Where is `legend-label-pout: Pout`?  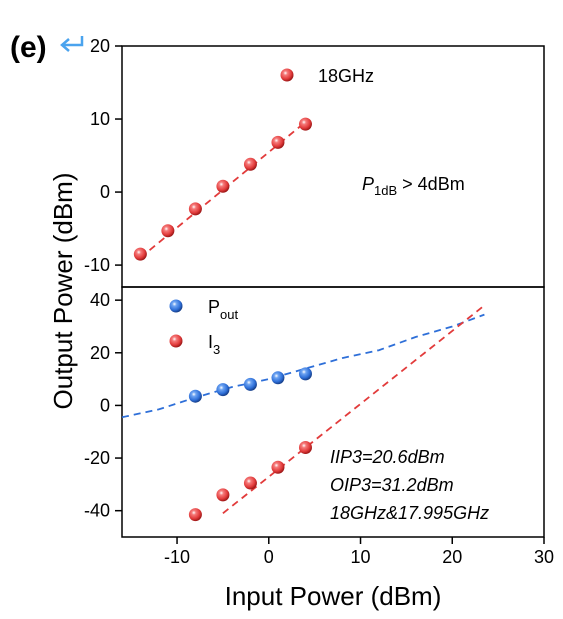
legend-label-pout: Pout is located at coordinates (223, 309).